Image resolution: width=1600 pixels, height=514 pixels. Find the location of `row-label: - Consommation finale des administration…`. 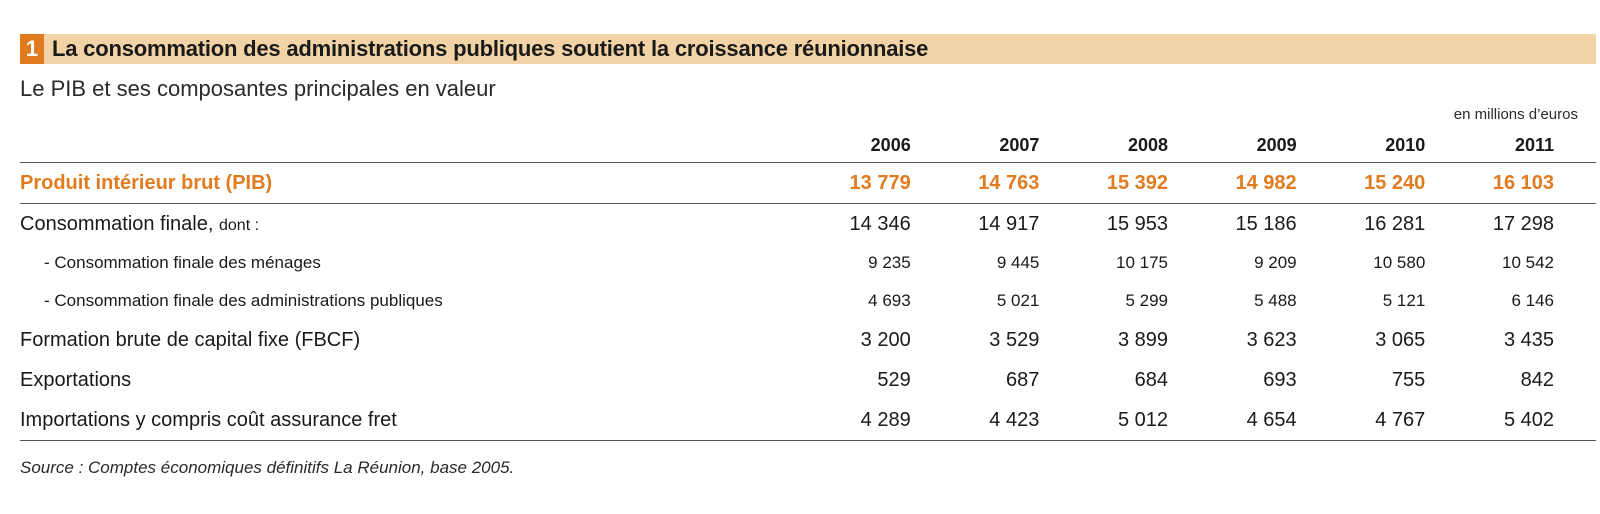

row-label: - Consommation finale des administration… is located at coordinates (243, 300).